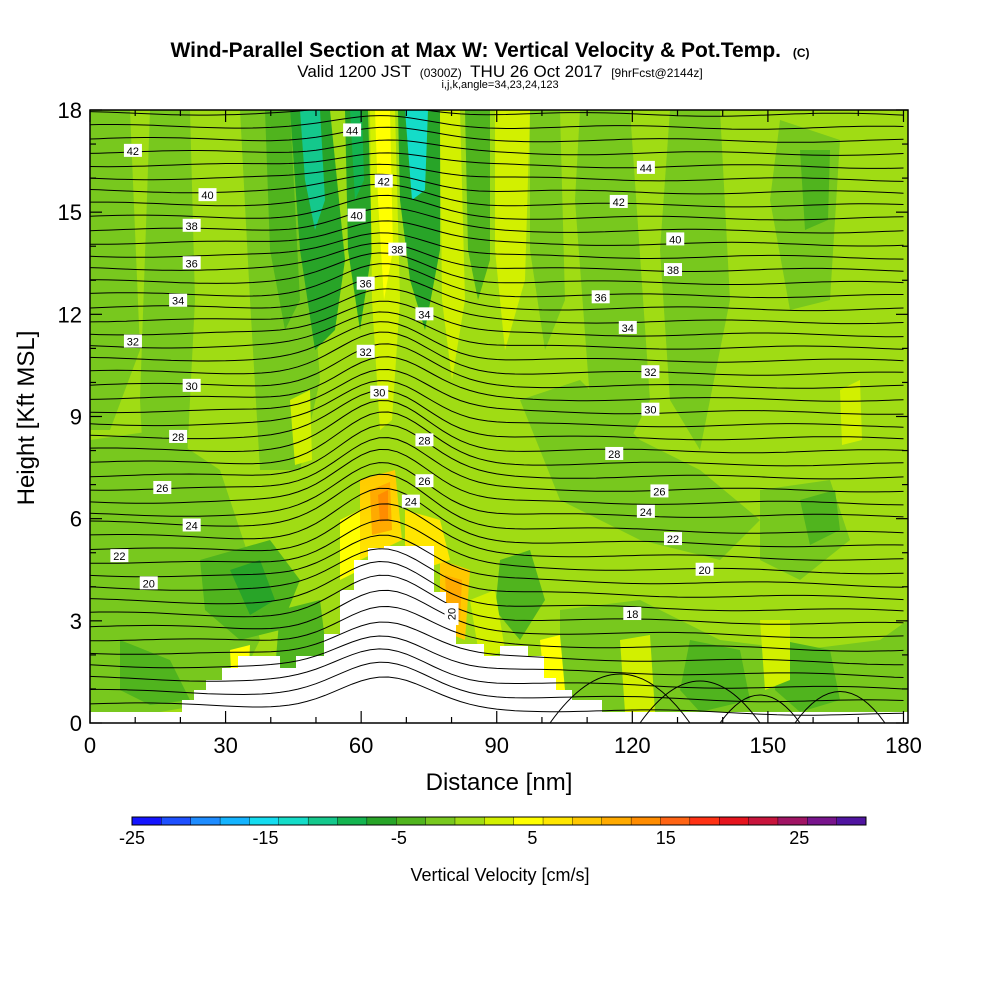  Describe the element at coordinates (76, 723) in the screenshot. I see `y-tick-label: 0` at that location.